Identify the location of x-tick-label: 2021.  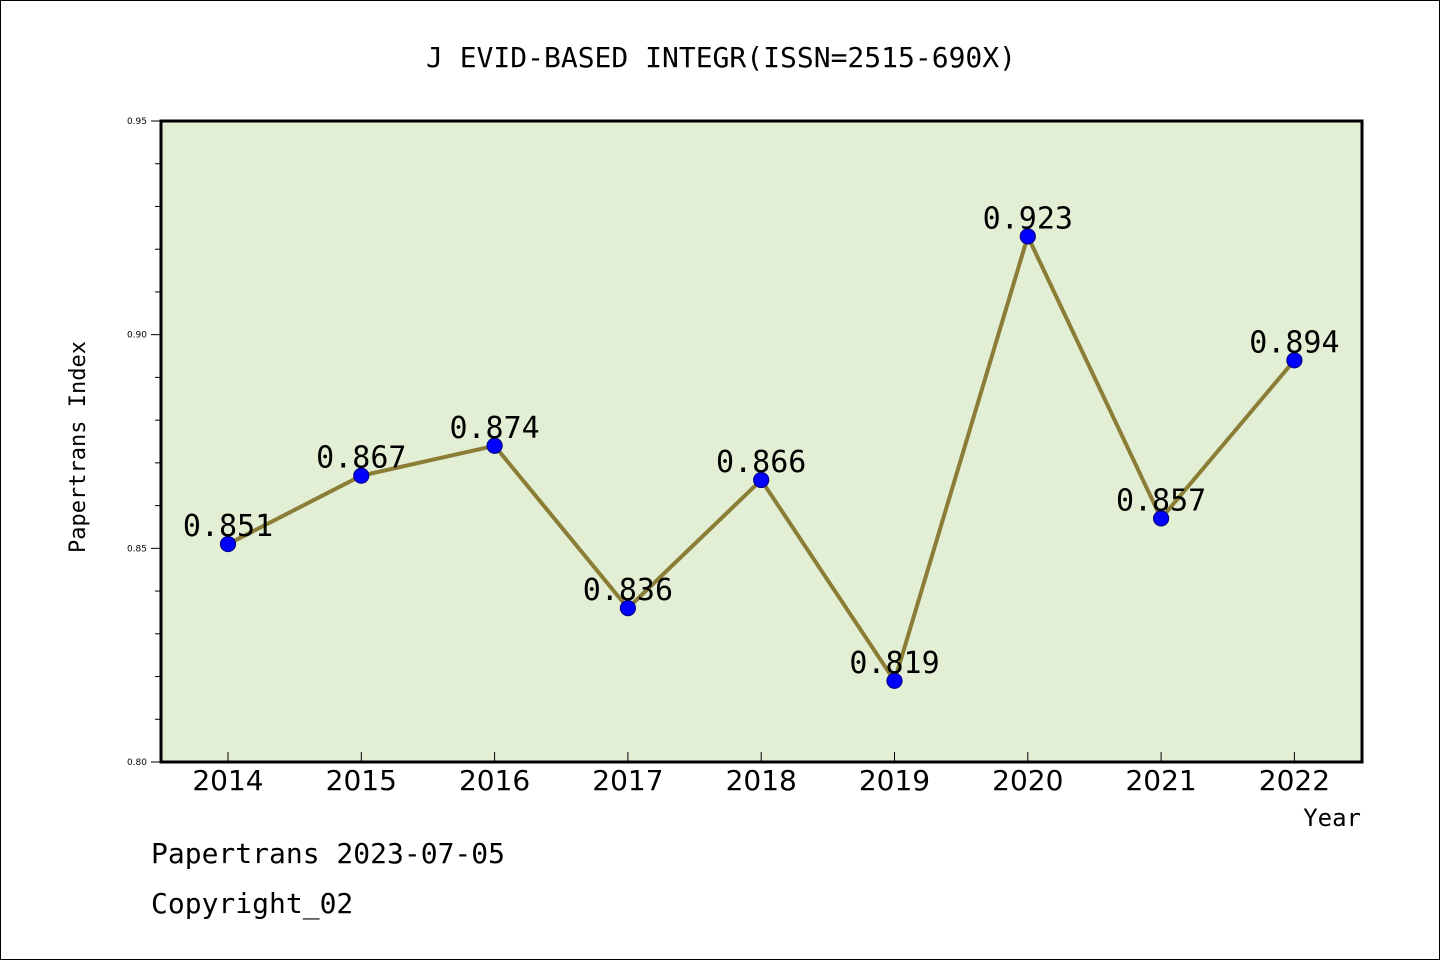
(1160, 780).